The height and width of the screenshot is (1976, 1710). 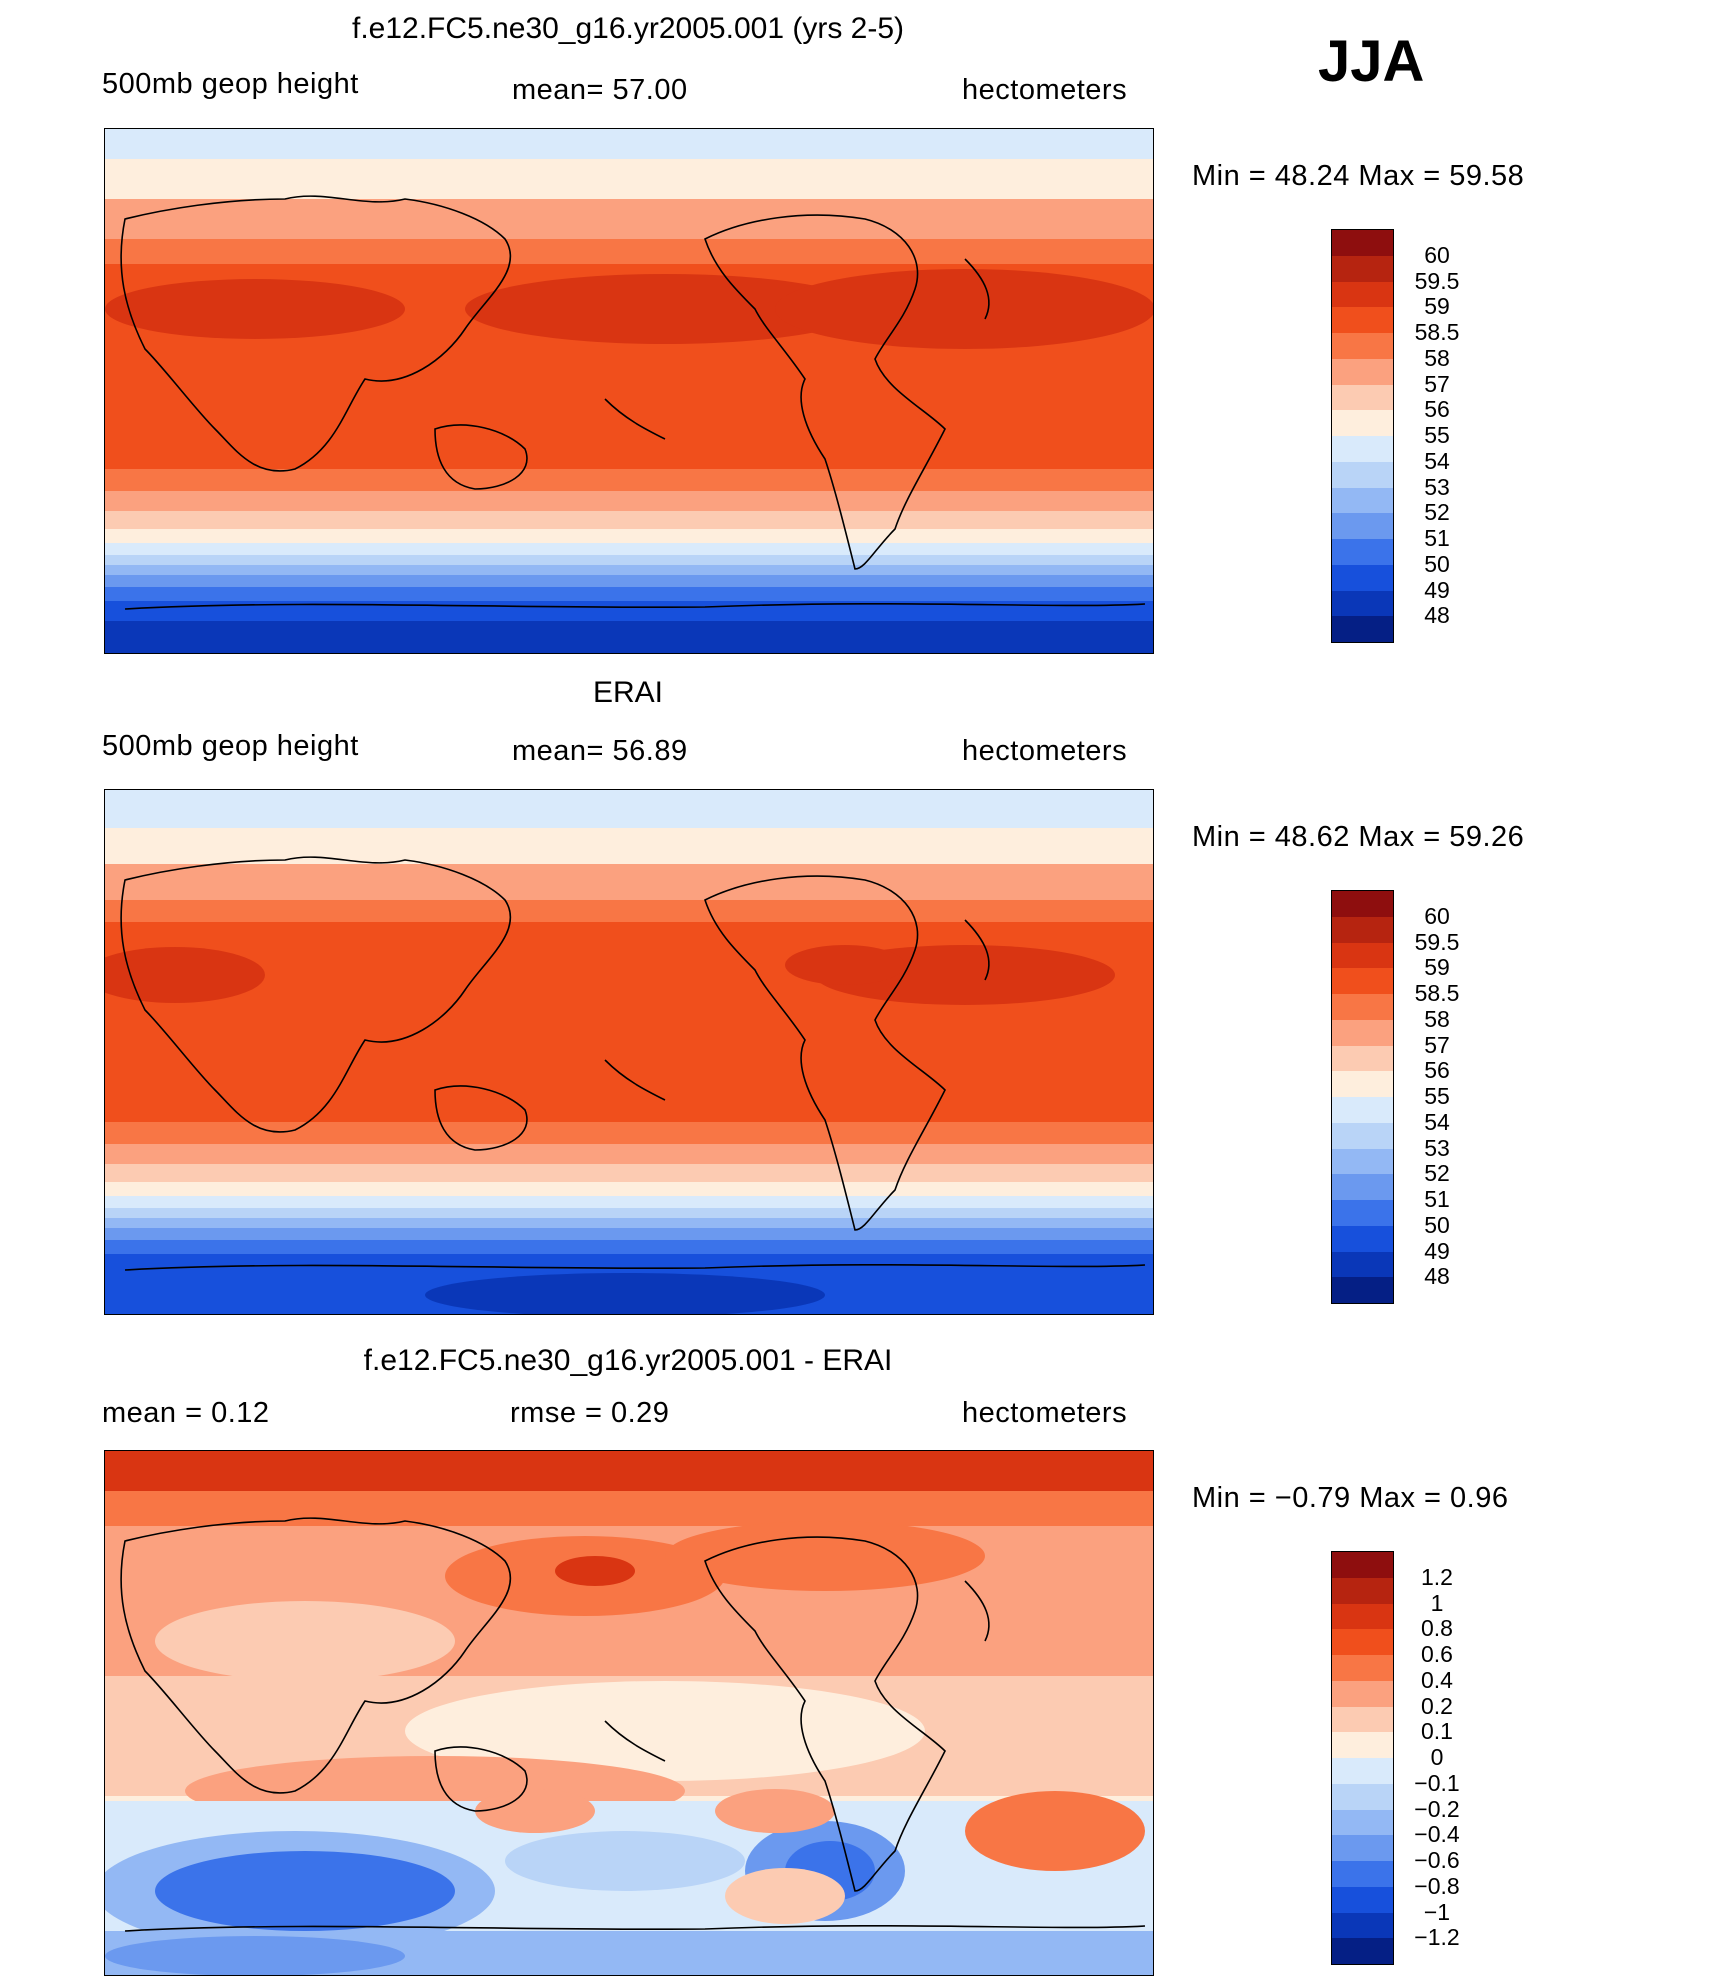 I want to click on colorbar-tick-label: −0.2, so click(x=1437, y=1808).